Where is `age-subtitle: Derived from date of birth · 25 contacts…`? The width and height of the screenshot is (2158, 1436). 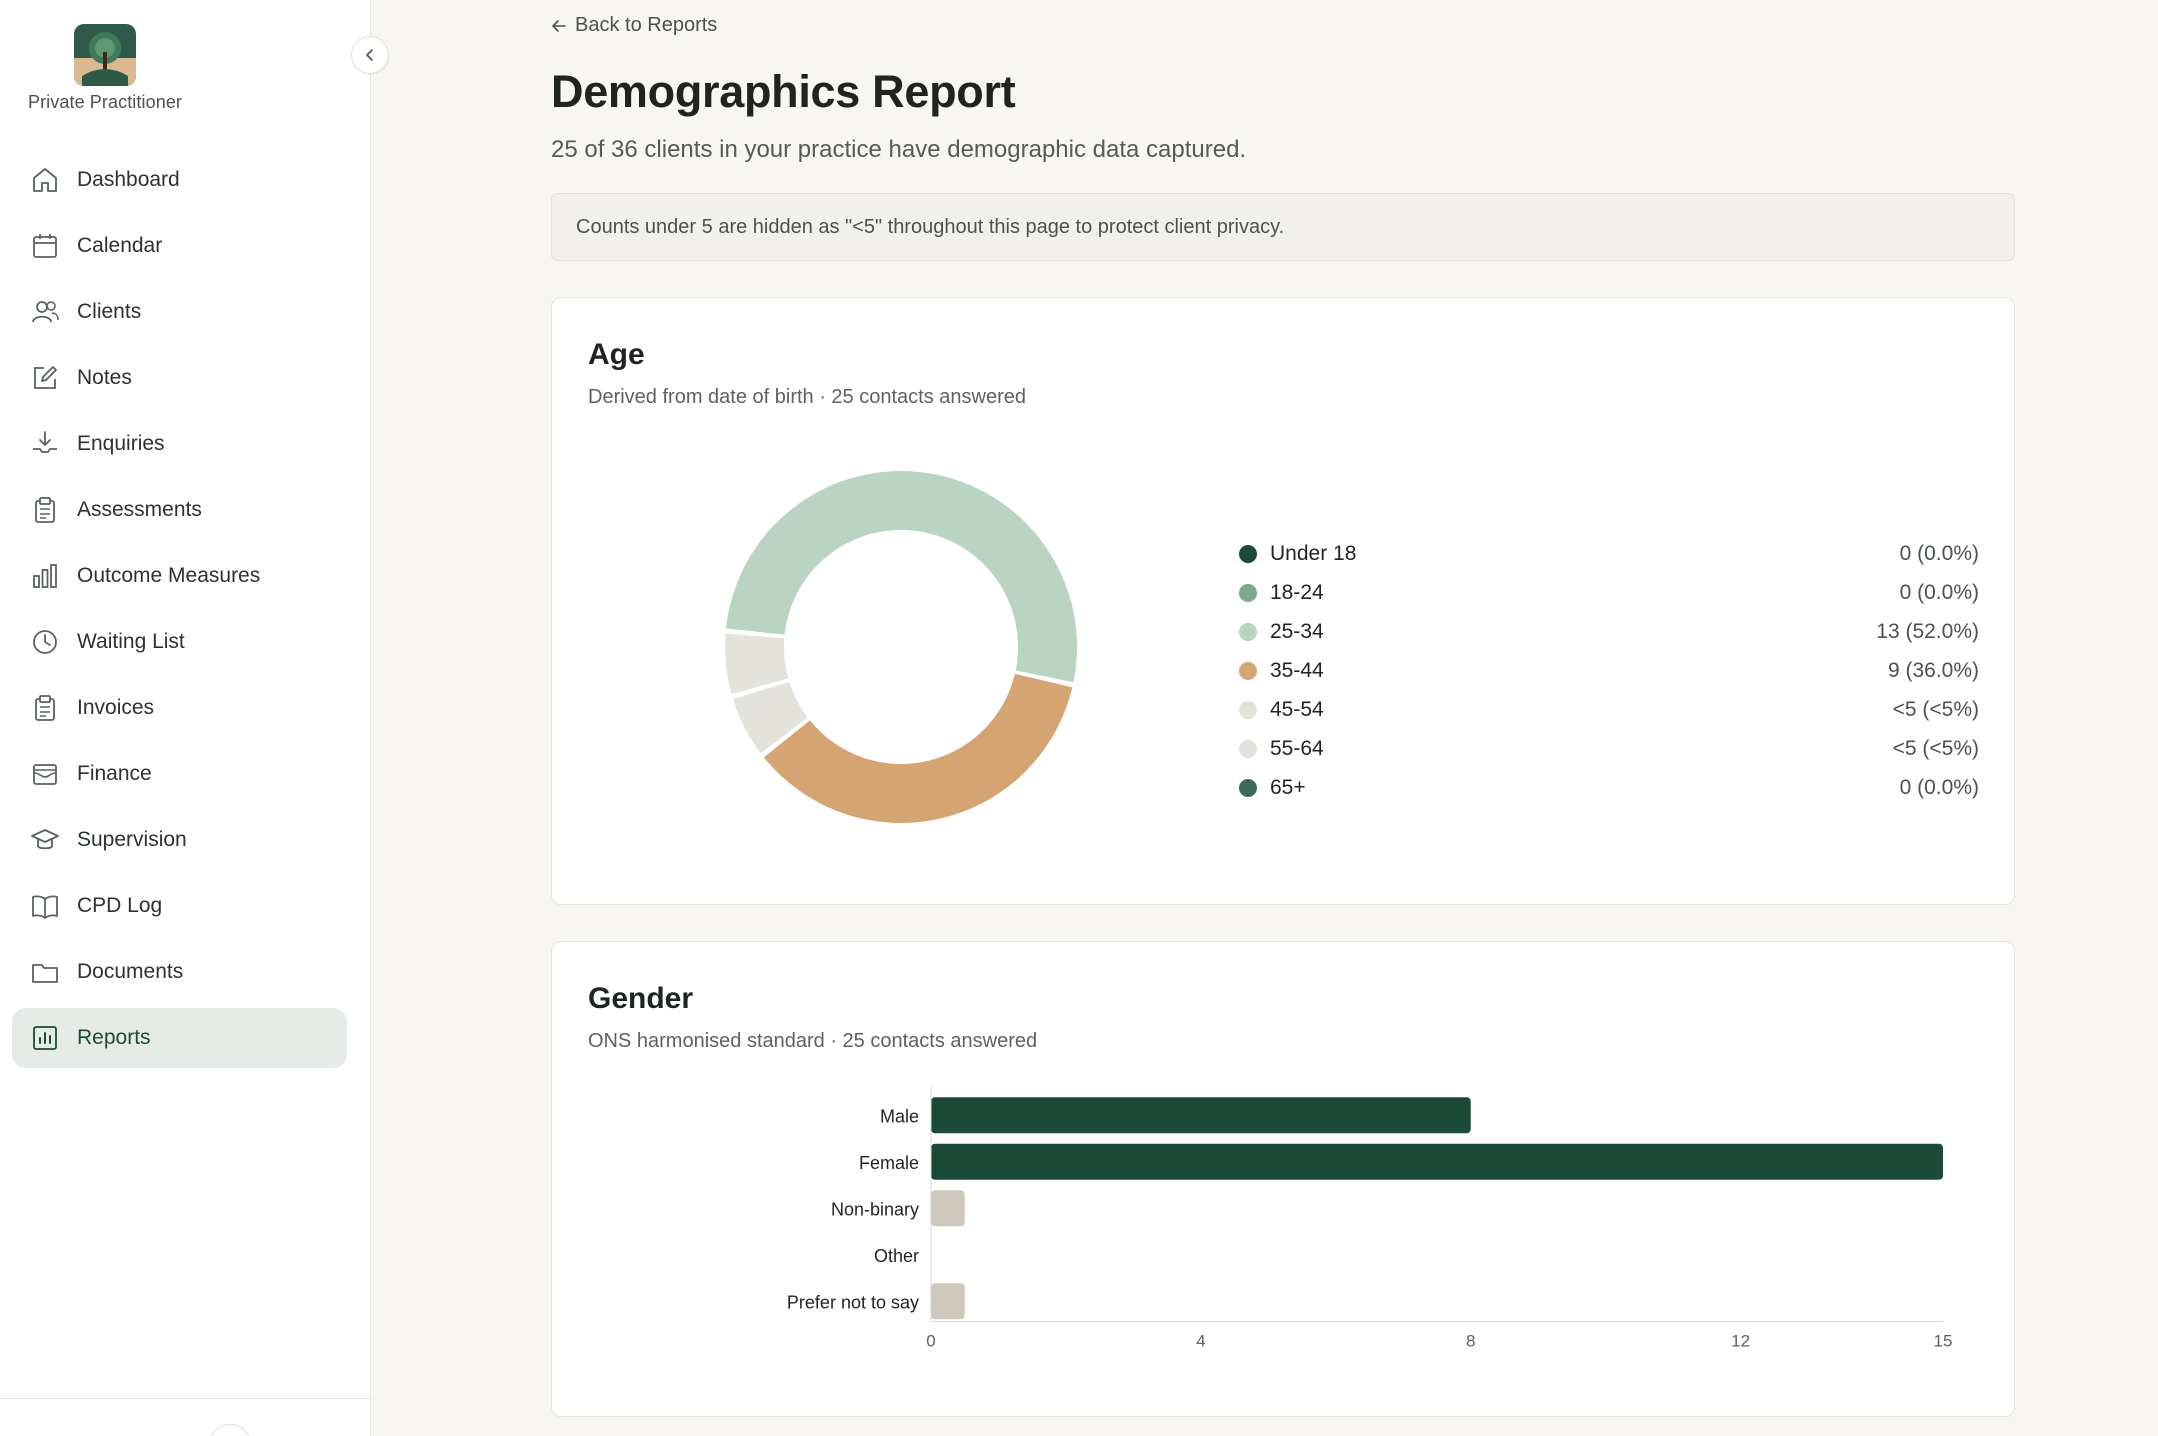 age-subtitle: Derived from date of birth · 25 contacts… is located at coordinates (807, 397).